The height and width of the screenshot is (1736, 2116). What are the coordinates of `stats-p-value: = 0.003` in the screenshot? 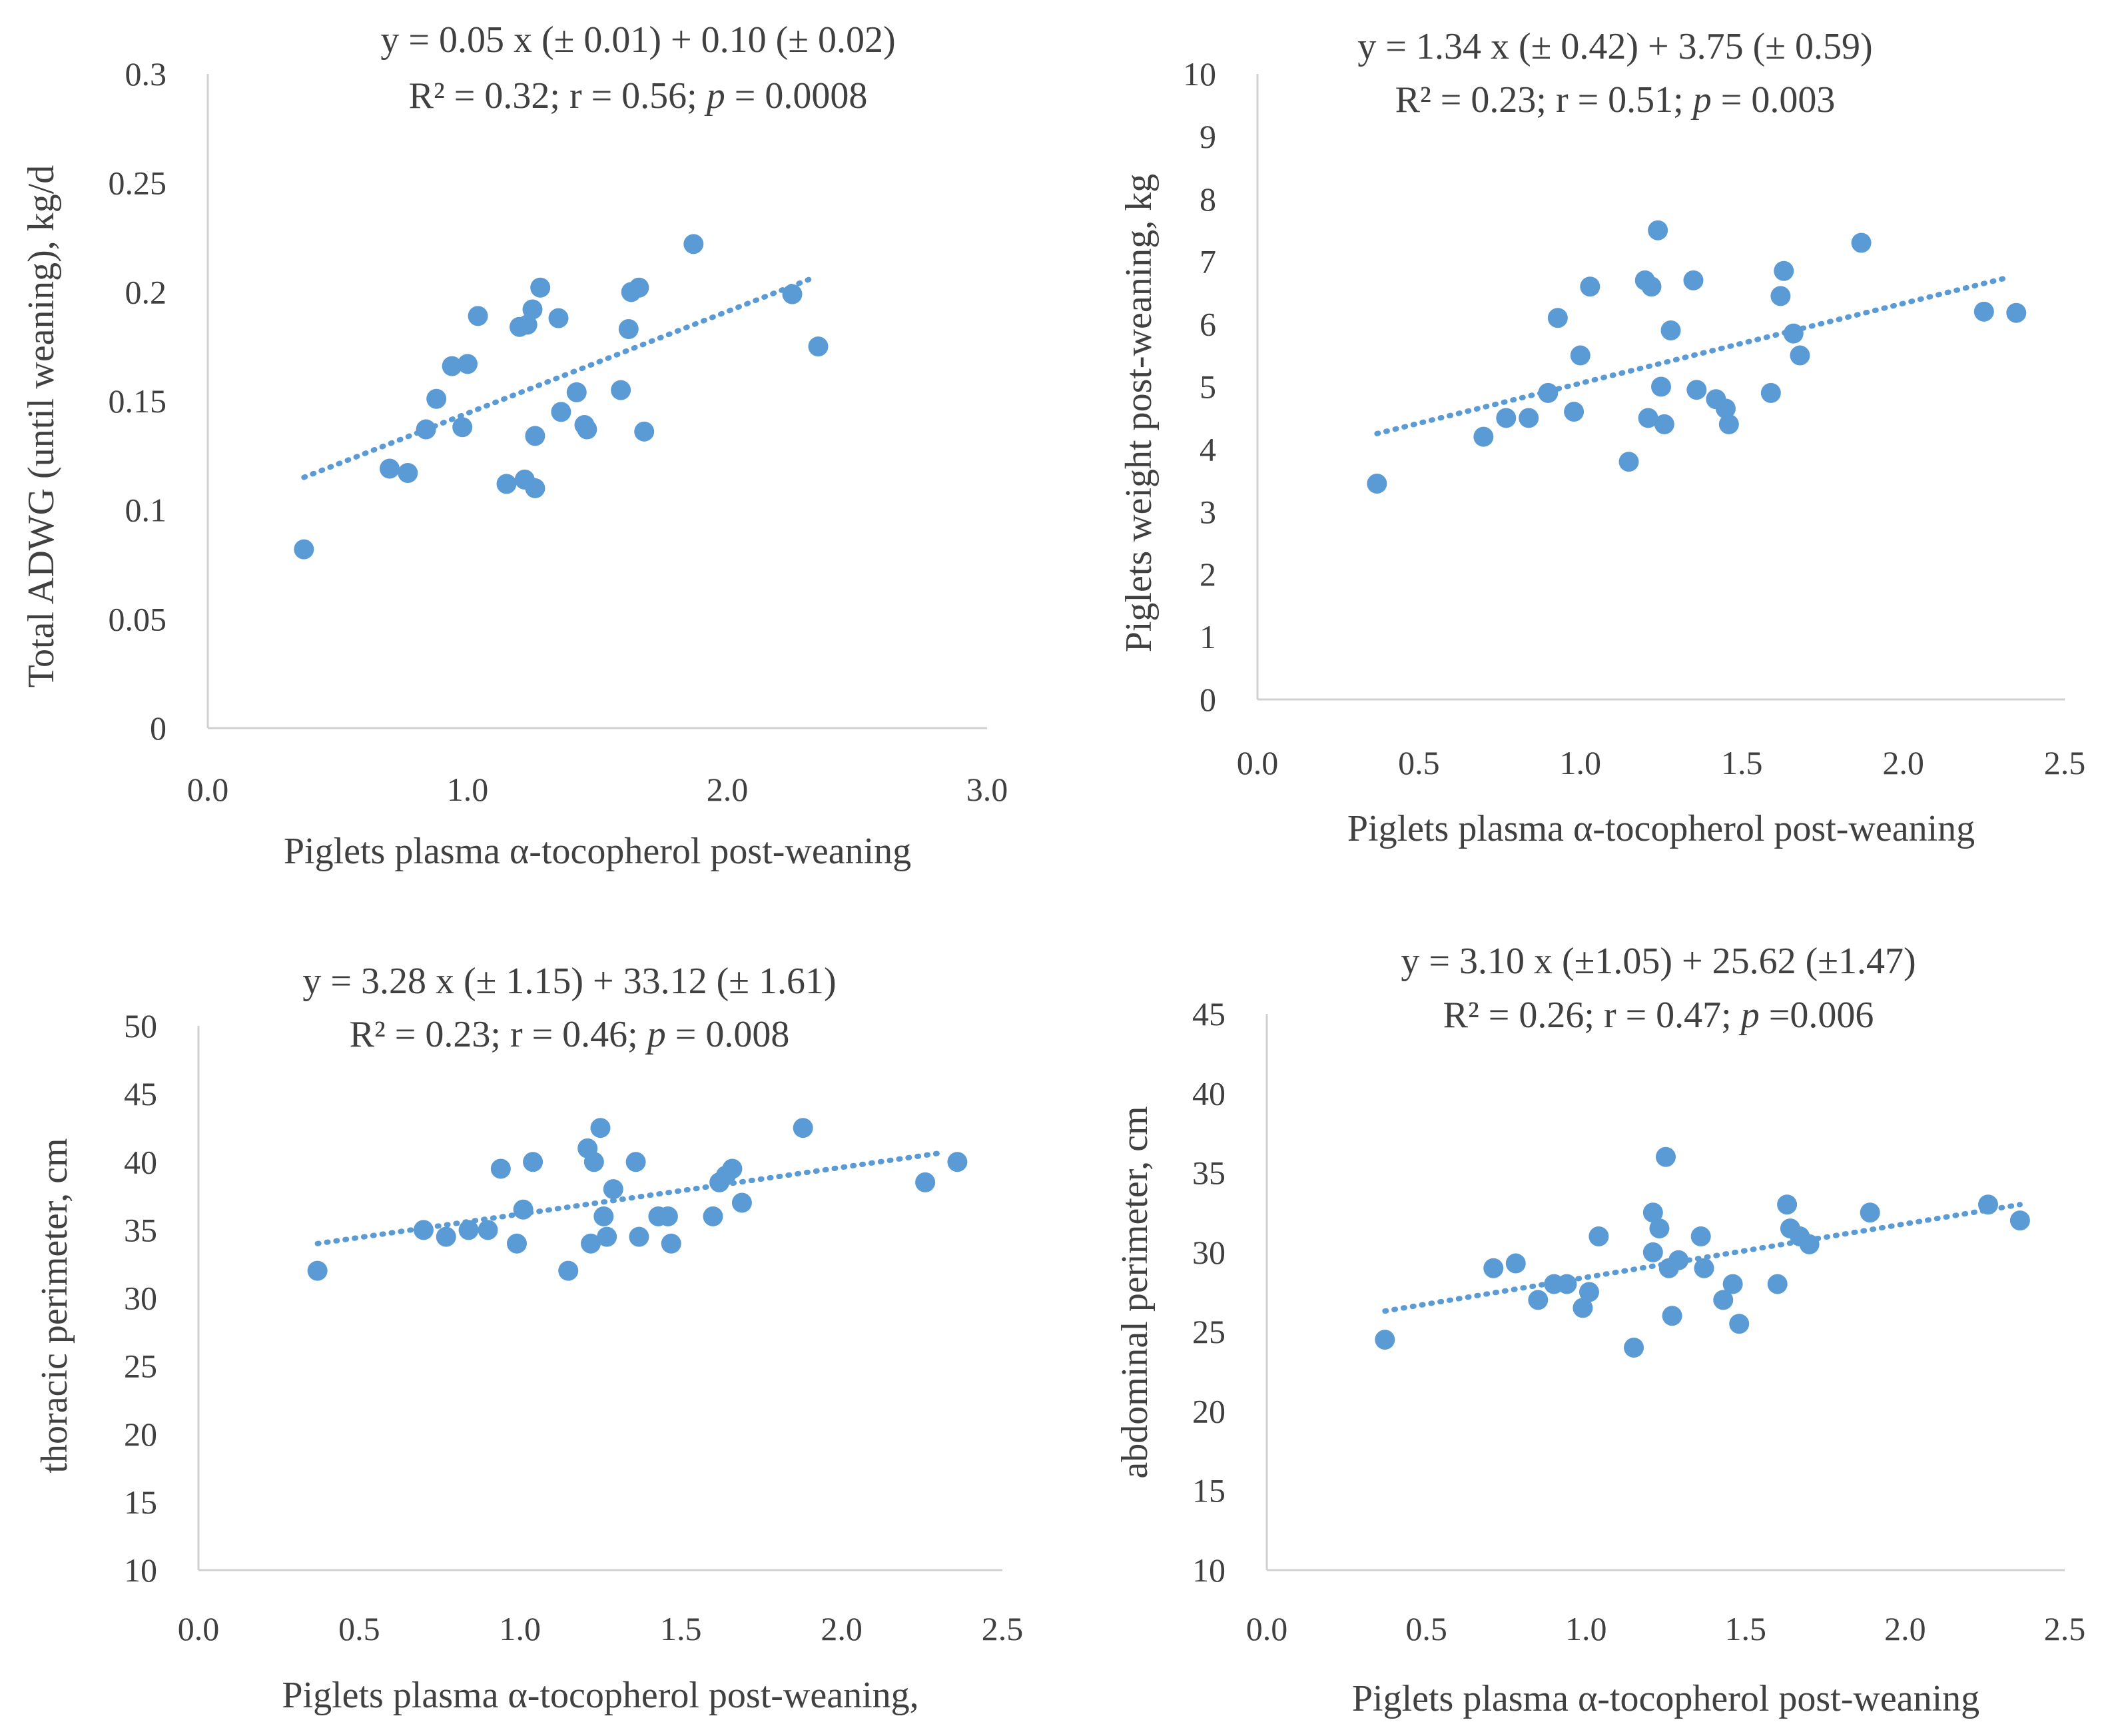 It's located at (1774, 100).